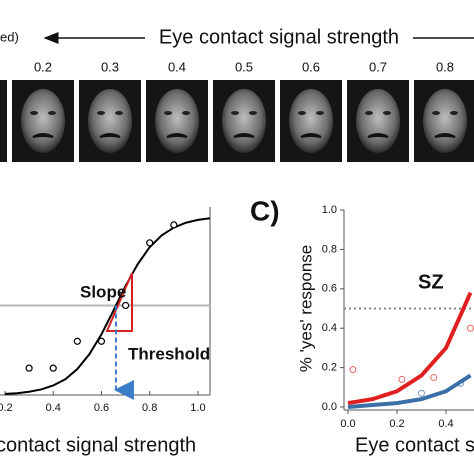 This screenshot has width=474, height=474. What do you see at coordinates (329, 407) in the screenshot?
I see `y-tick-label: 0.0` at bounding box center [329, 407].